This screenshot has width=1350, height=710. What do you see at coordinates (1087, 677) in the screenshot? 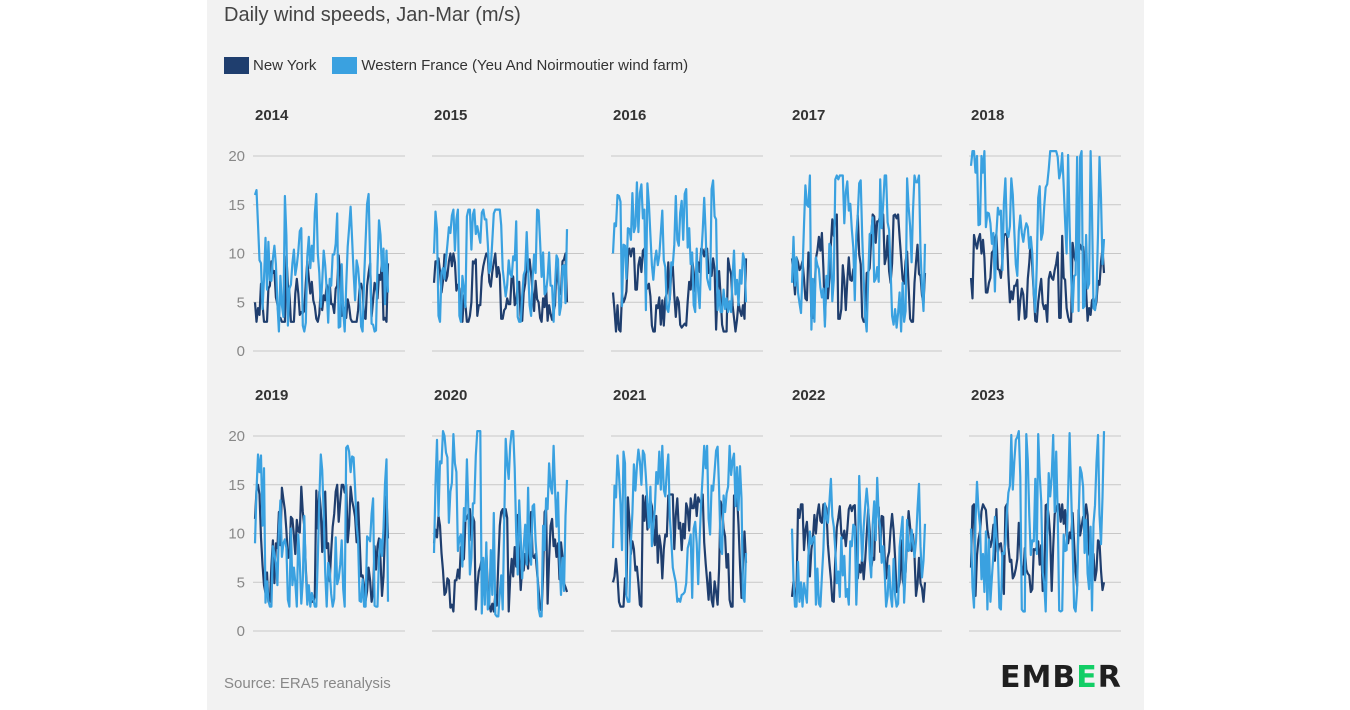
I see `logo-mid: E` at bounding box center [1087, 677].